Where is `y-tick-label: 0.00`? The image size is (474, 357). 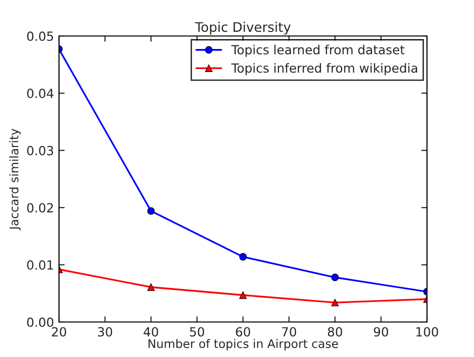
y-tick-label: 0.00 is located at coordinates (40, 322).